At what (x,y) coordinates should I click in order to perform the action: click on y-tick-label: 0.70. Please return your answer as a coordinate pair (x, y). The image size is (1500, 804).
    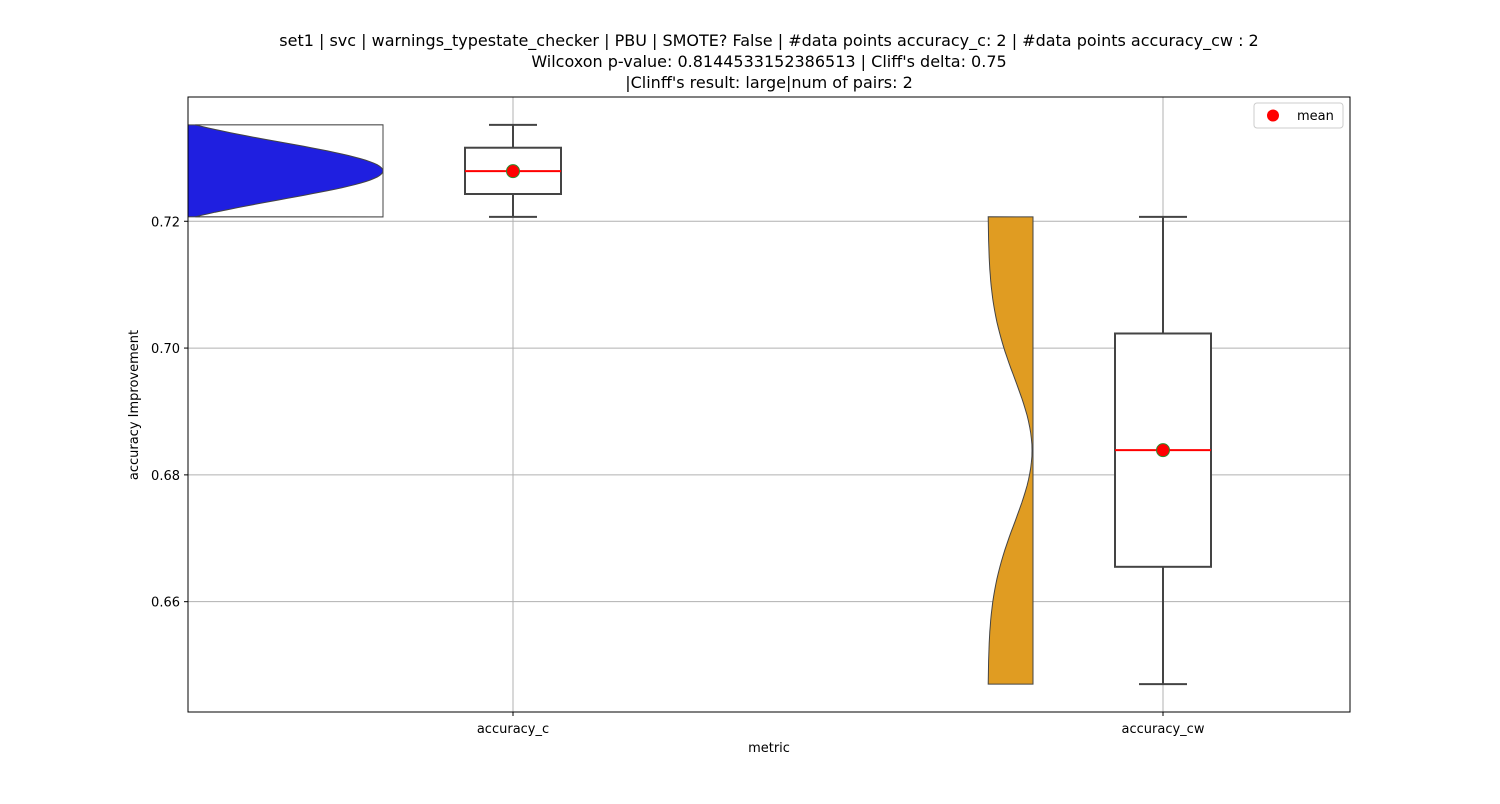
    Looking at the image, I should click on (165, 349).